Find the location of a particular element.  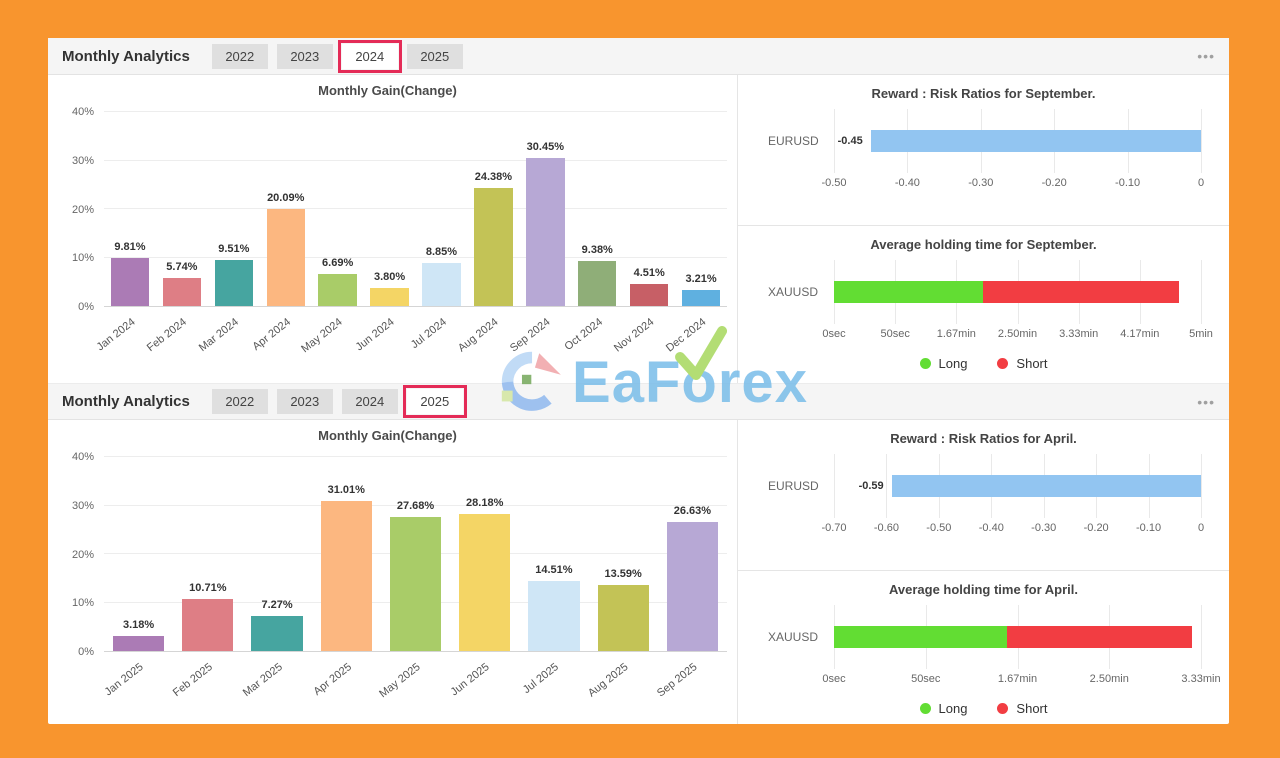

axis-tick-label: 0sec is located at coordinates (834, 679).